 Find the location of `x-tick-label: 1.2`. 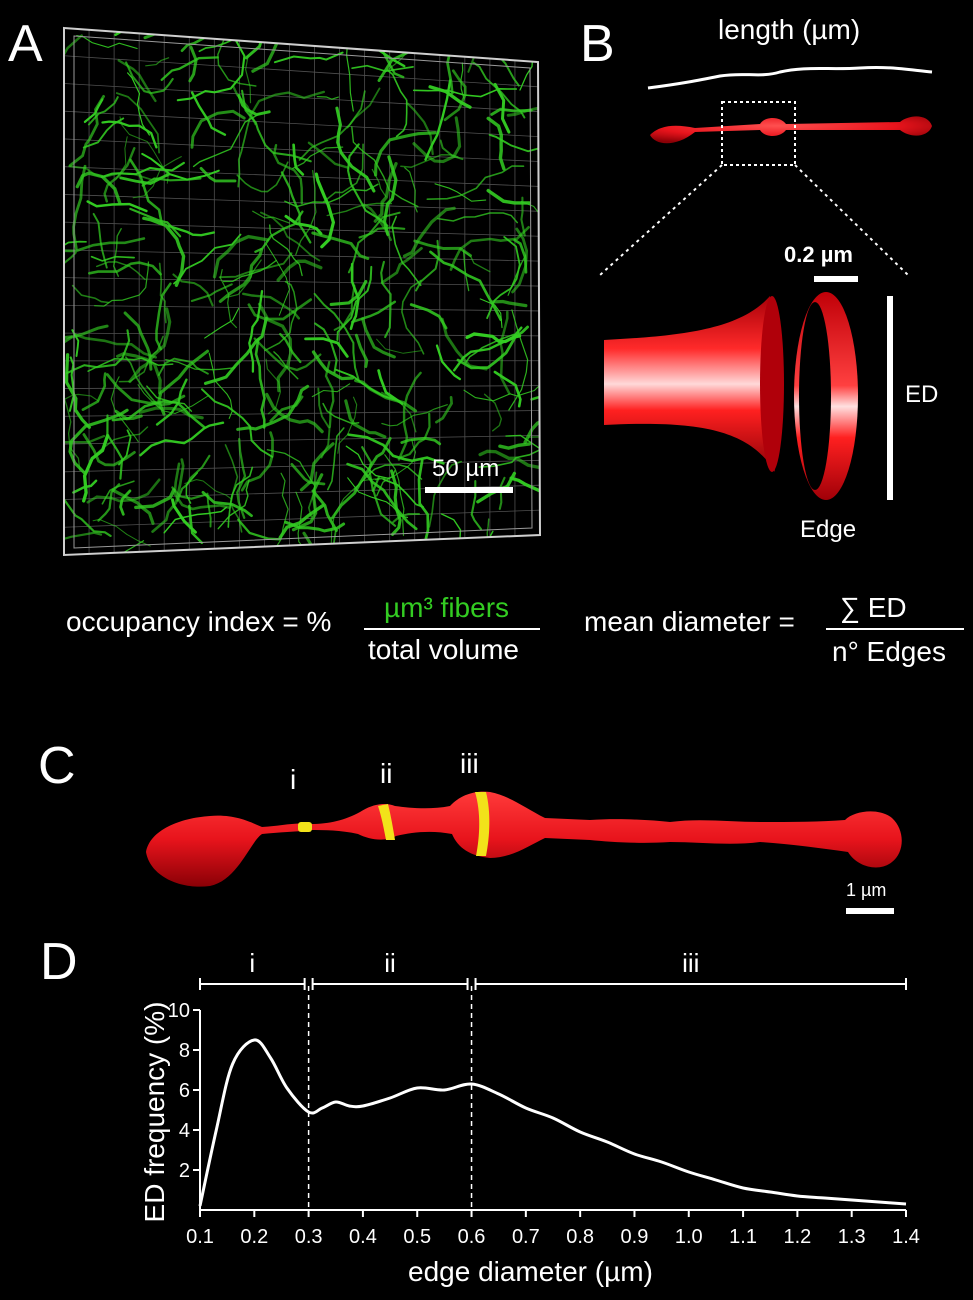

x-tick-label: 1.2 is located at coordinates (797, 1237).